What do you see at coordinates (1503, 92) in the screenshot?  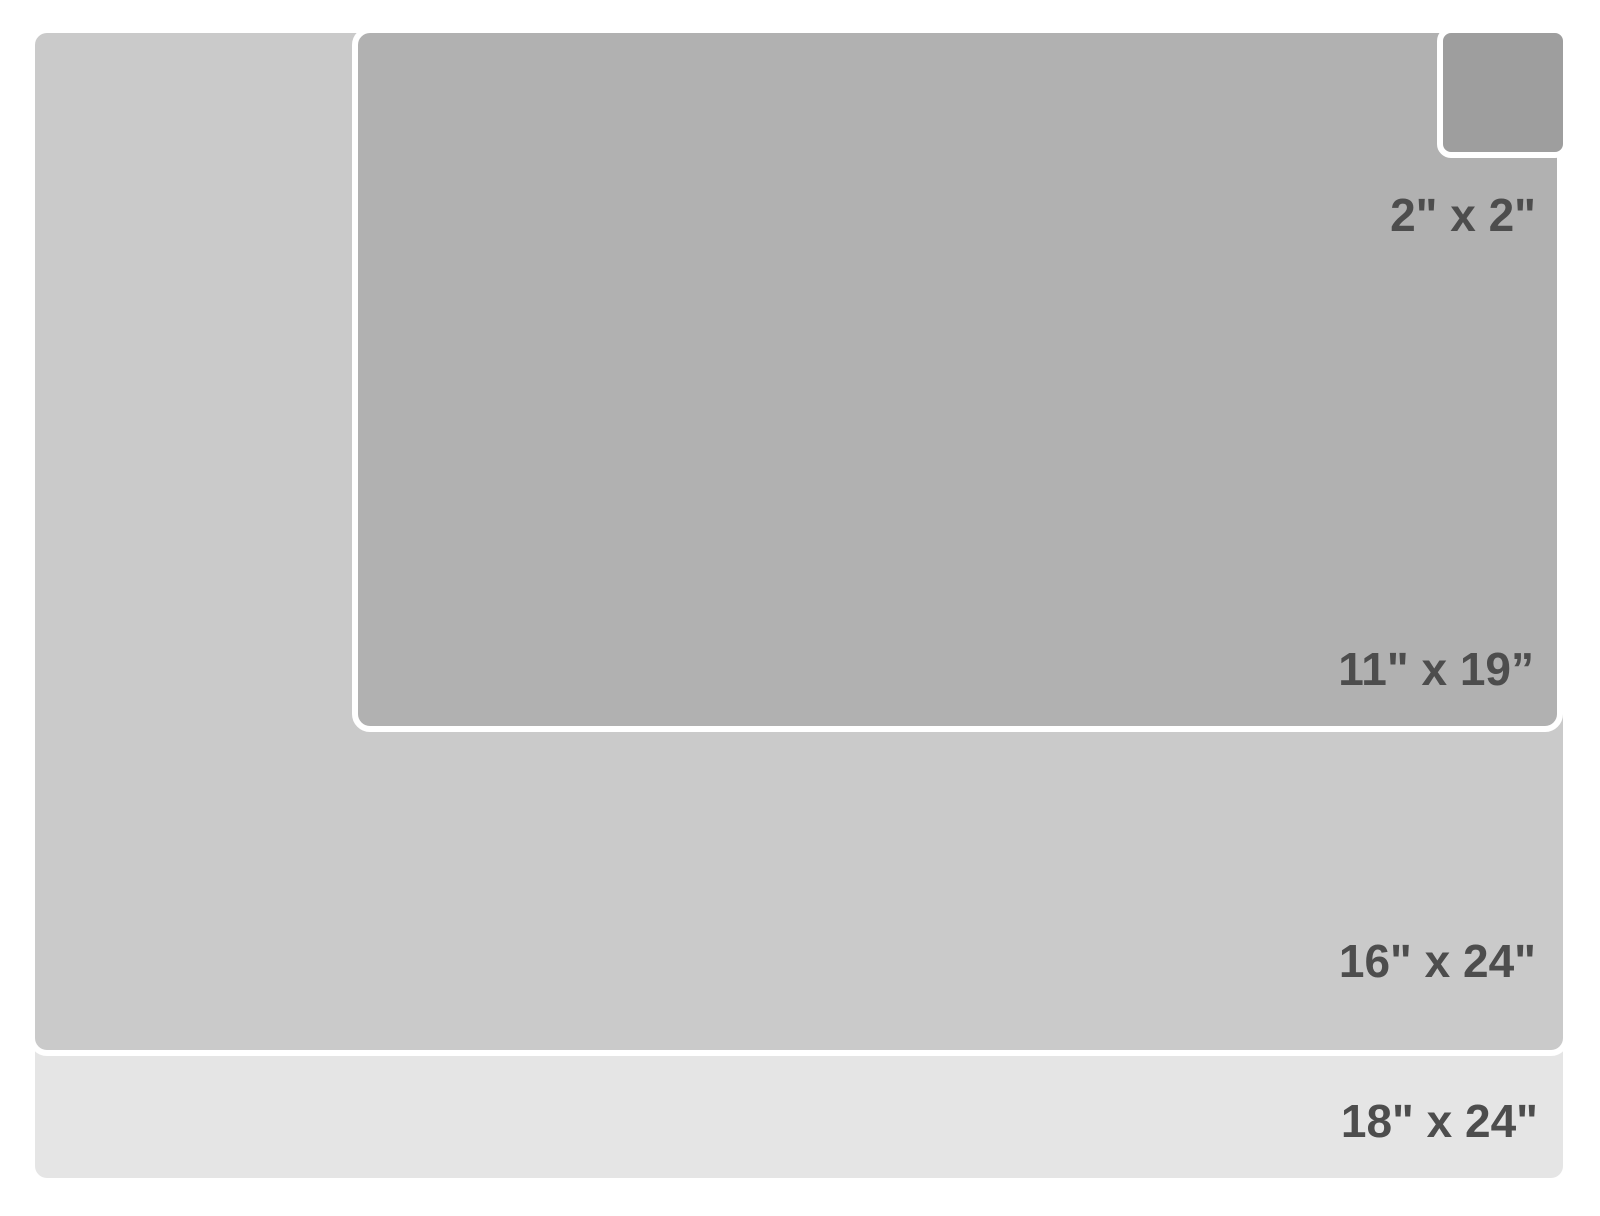 I see `sheet-2x2` at bounding box center [1503, 92].